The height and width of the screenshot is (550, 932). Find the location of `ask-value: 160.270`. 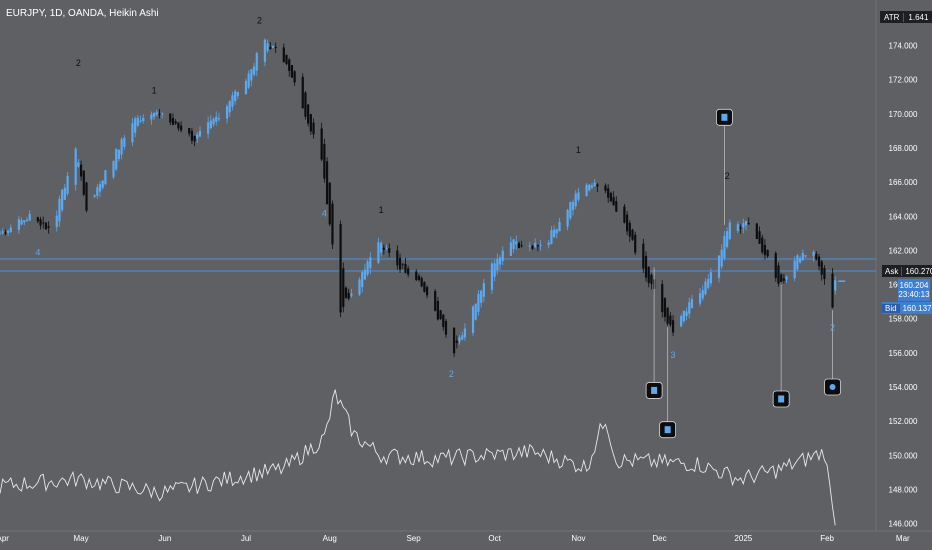

ask-value: 160.270 is located at coordinates (916, 271).